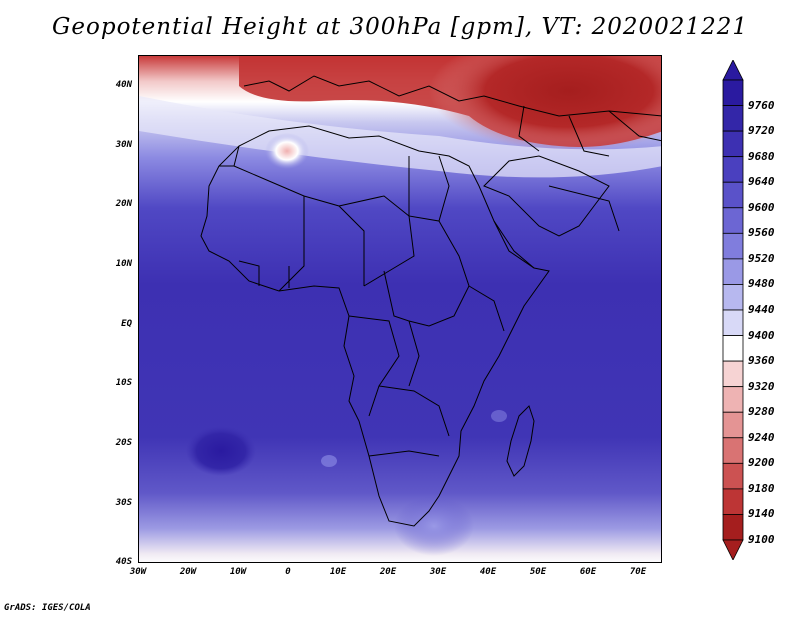  What do you see at coordinates (761, 386) in the screenshot?
I see `colorbar-tick-label: 9320` at bounding box center [761, 386].